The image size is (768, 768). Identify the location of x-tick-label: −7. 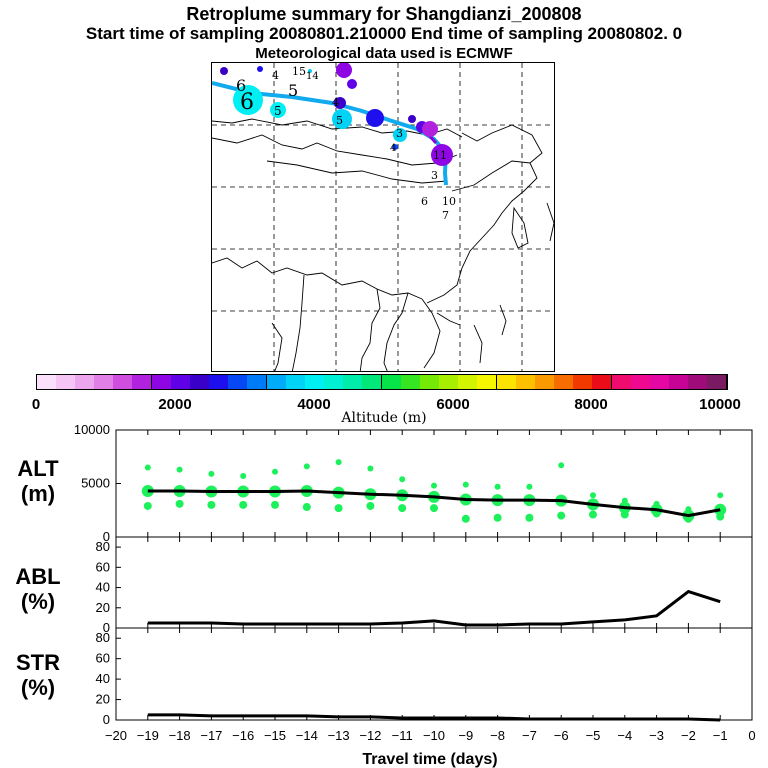
(529, 735).